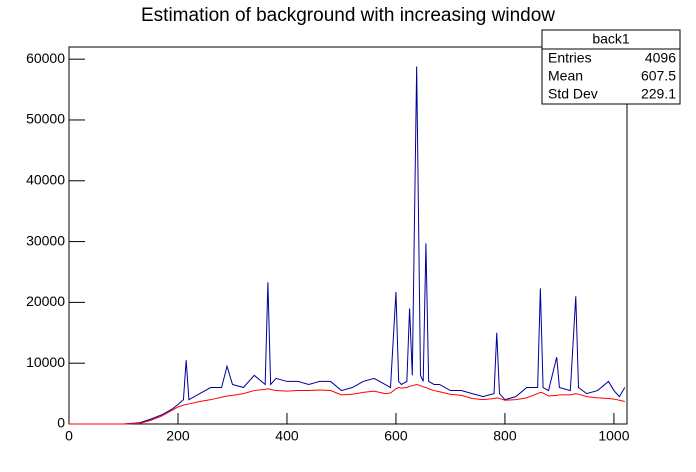 The height and width of the screenshot is (472, 696). I want to click on y-tick-label: 30000, so click(45, 240).